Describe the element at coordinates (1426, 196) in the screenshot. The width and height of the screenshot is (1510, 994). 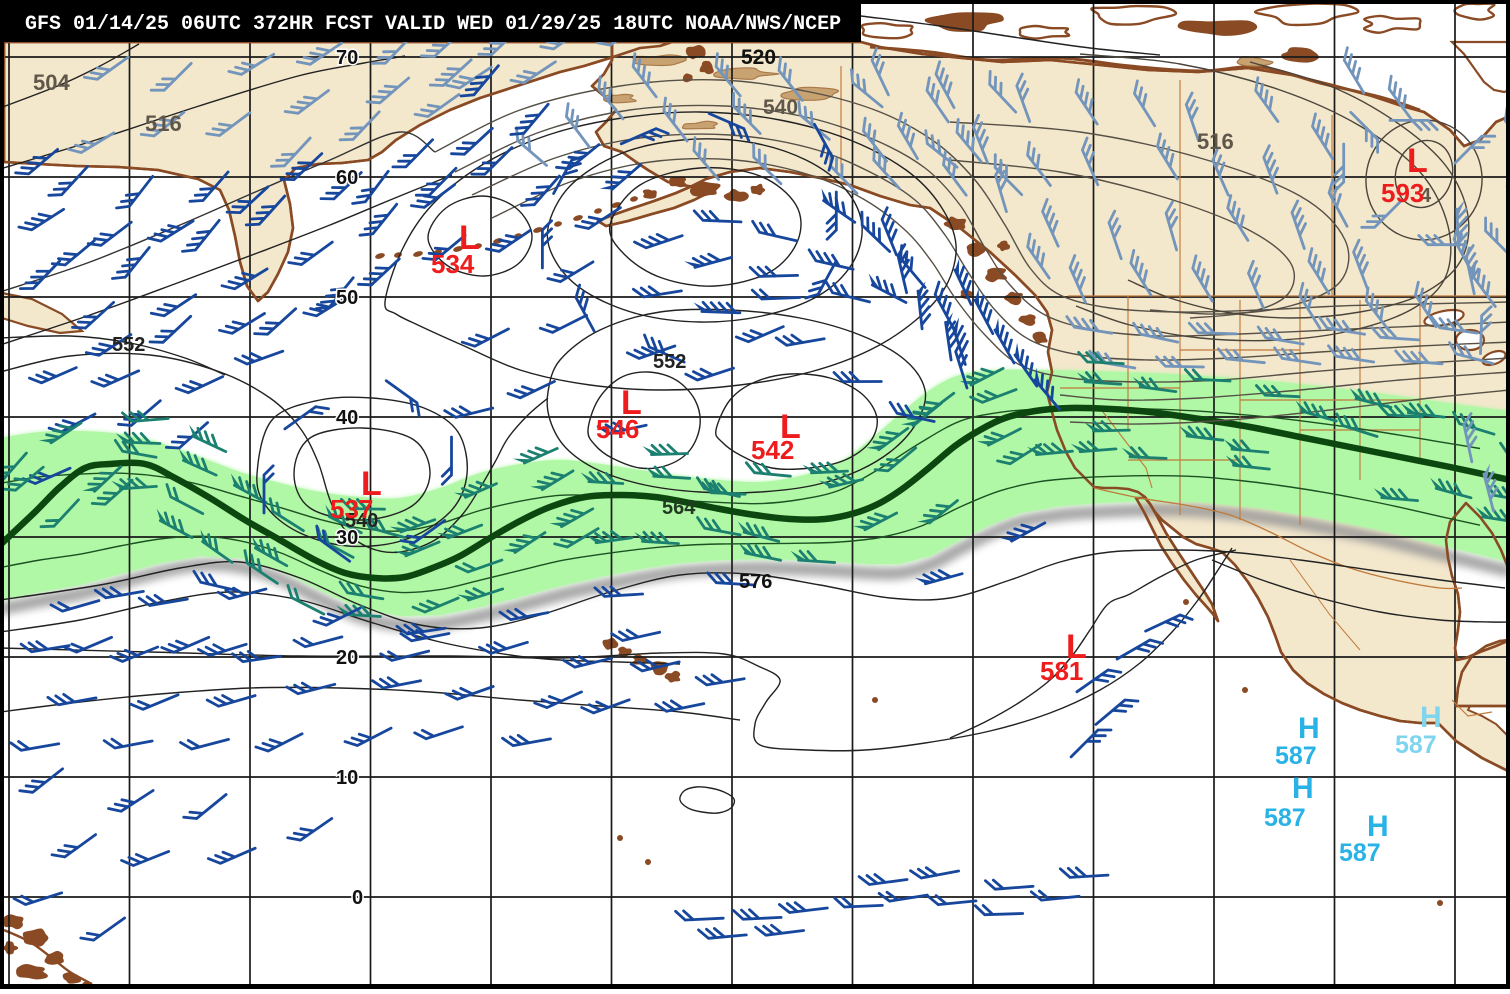
I see `svg-text: 4` at that location.